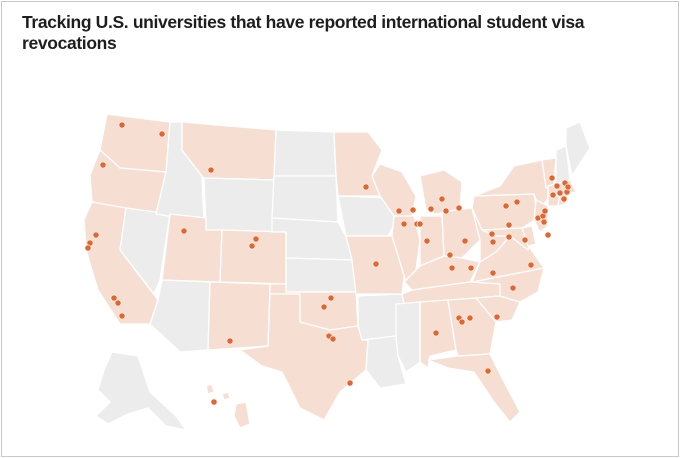  What do you see at coordinates (461, 233) in the screenshot?
I see `state-oh` at bounding box center [461, 233].